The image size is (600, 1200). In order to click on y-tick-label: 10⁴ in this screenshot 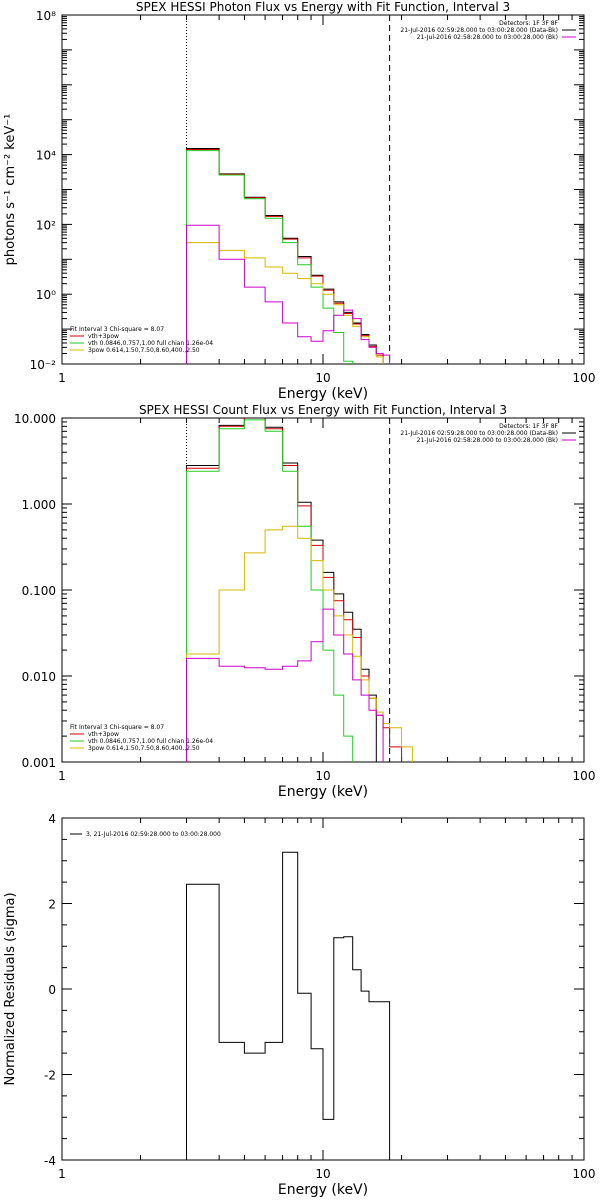, I will do `click(46, 156)`.